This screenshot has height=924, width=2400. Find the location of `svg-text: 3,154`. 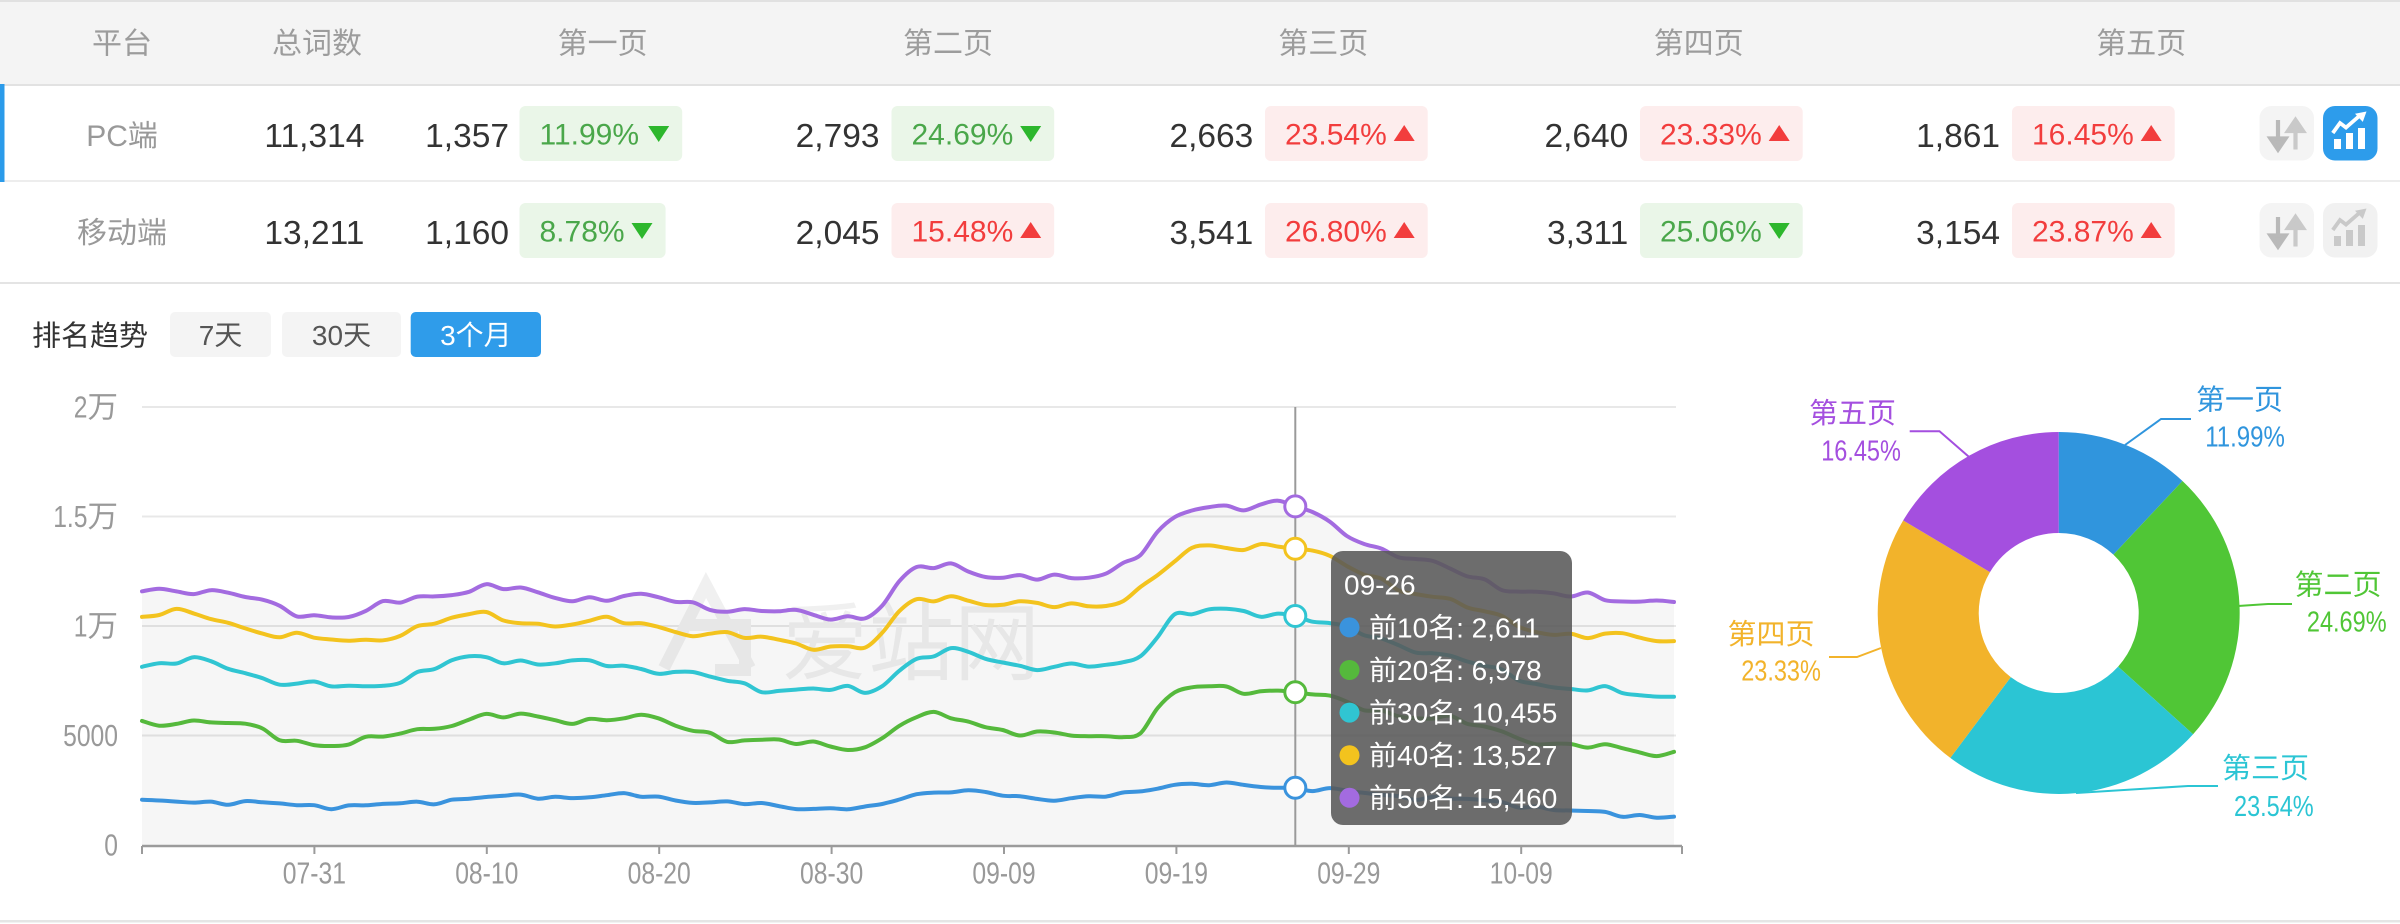

svg-text: 3,154 is located at coordinates (1958, 233).